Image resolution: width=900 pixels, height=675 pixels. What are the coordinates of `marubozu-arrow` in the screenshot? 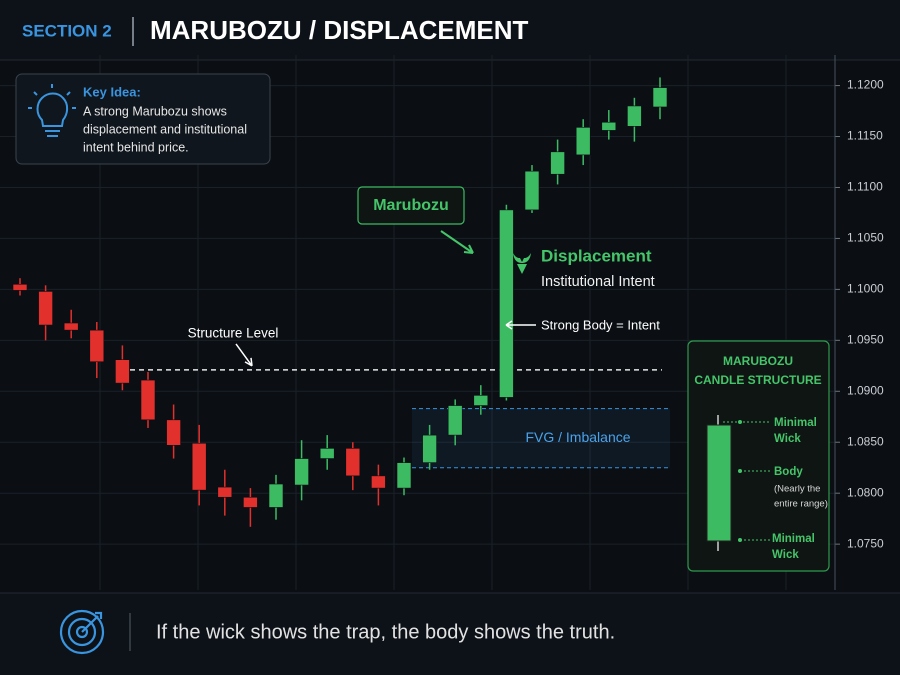 It's located at (457, 242).